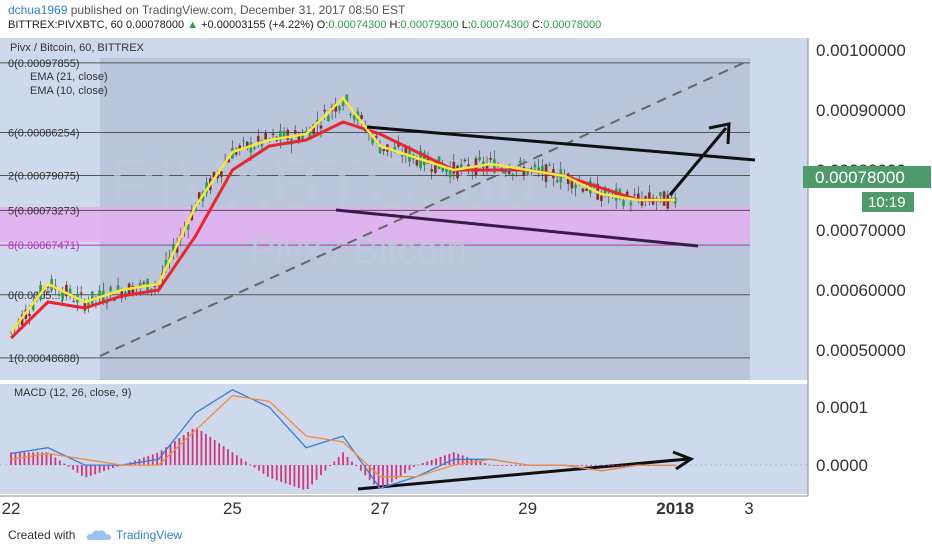 Image resolution: width=932 pixels, height=550 pixels. I want to click on fib-level-label: 1(0.00048688), so click(44, 359).